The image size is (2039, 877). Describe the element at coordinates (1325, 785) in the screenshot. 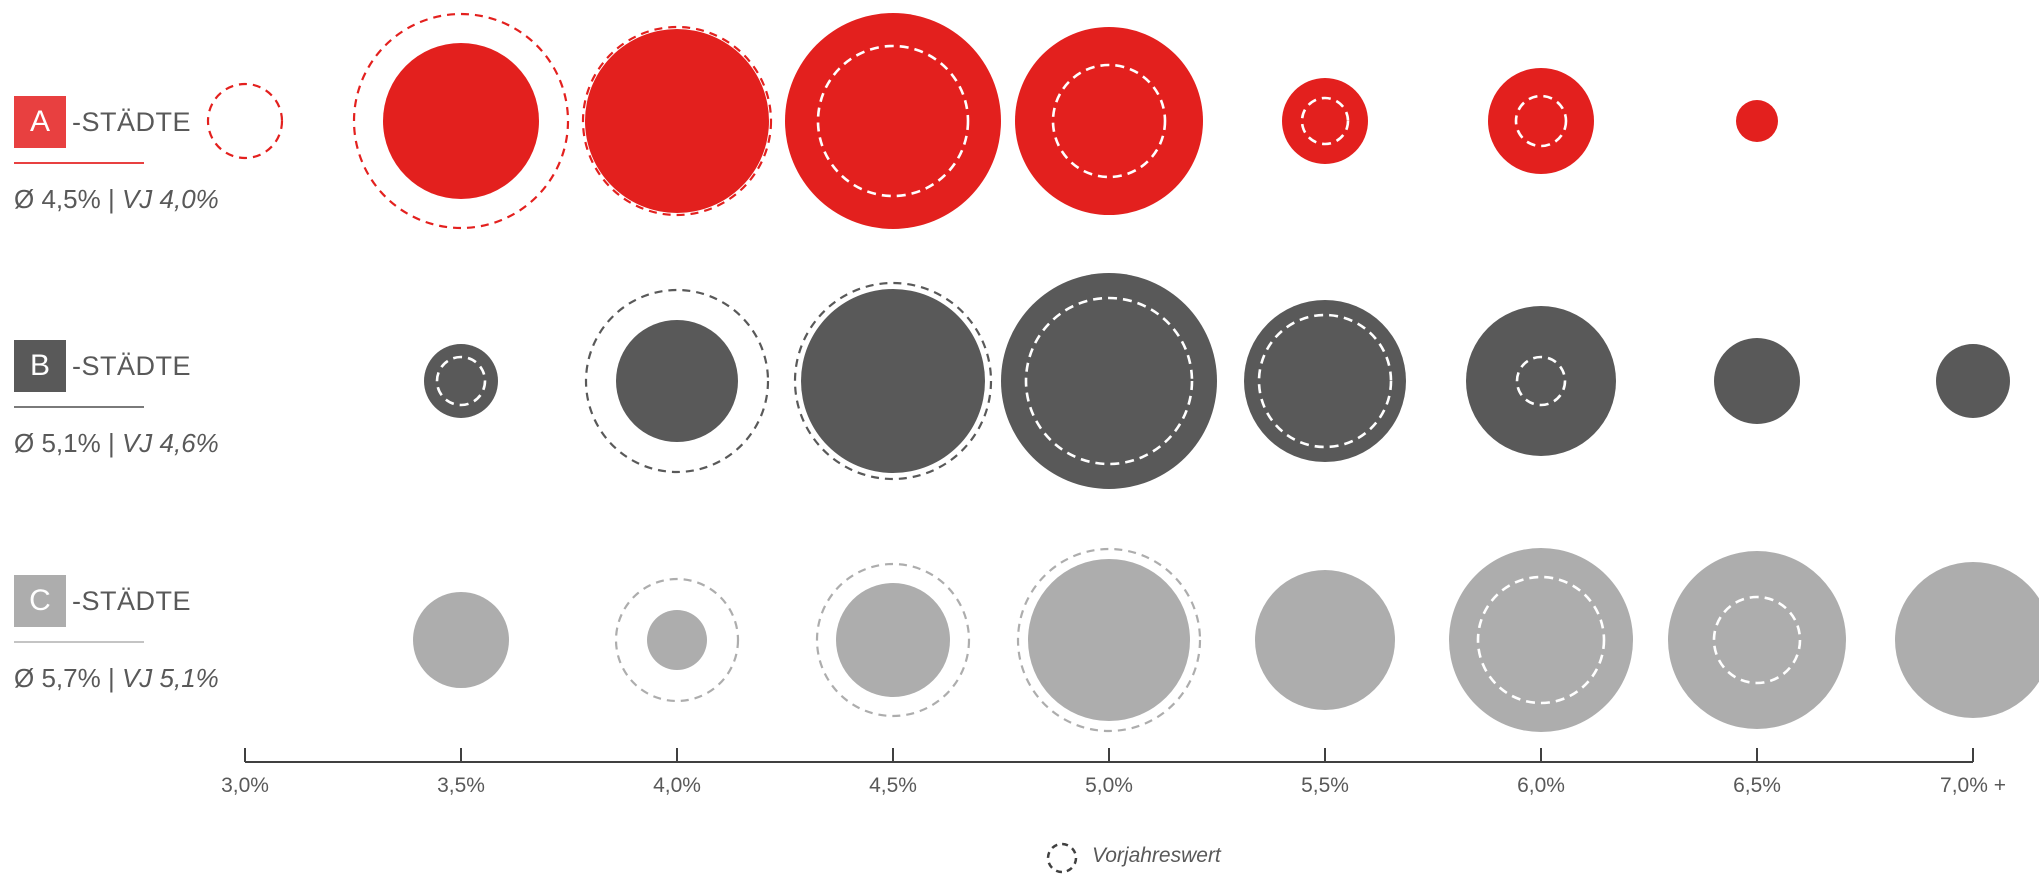

I see `x-axis-tick-label: 5,5%` at that location.